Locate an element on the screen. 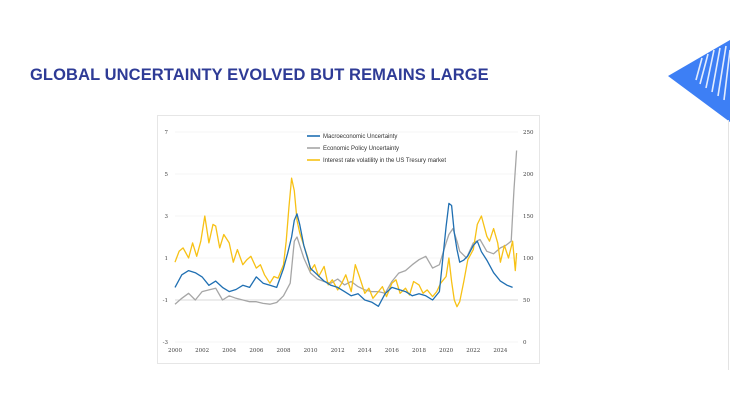 This screenshot has width=730, height=410. y-right-tick-label: 200 is located at coordinates (528, 175).